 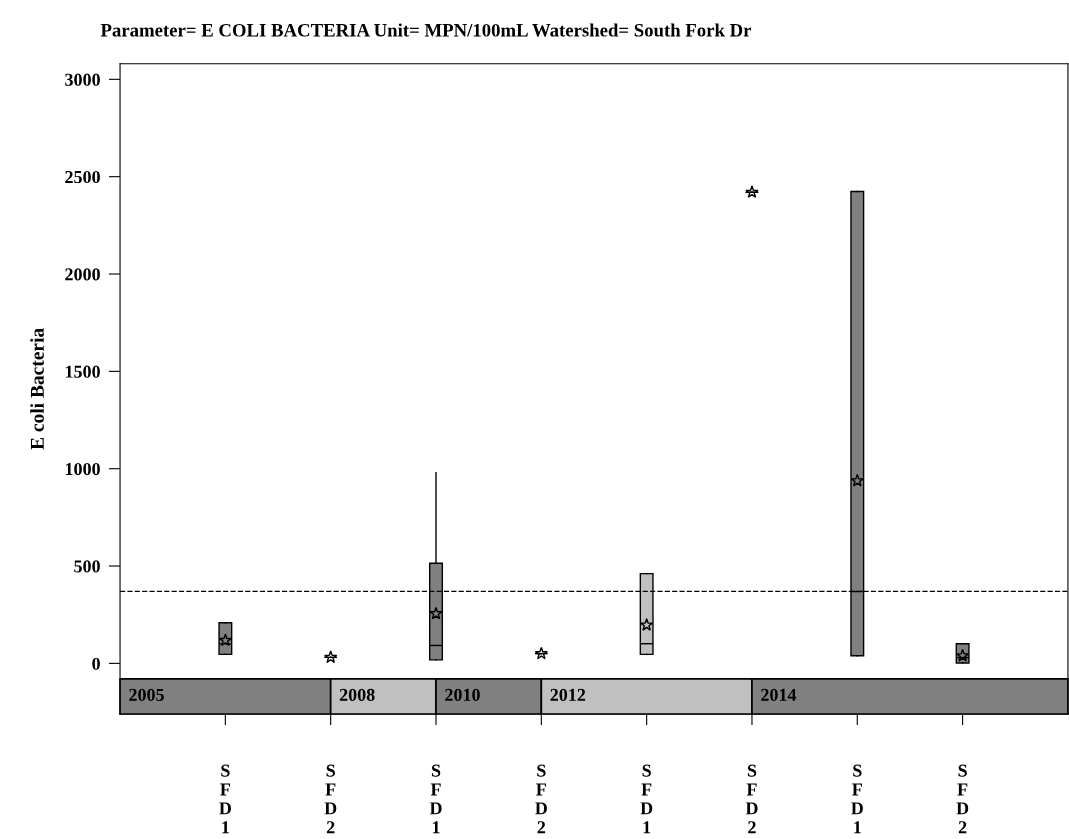 I want to click on y-tick-label: 0, so click(x=96, y=663).